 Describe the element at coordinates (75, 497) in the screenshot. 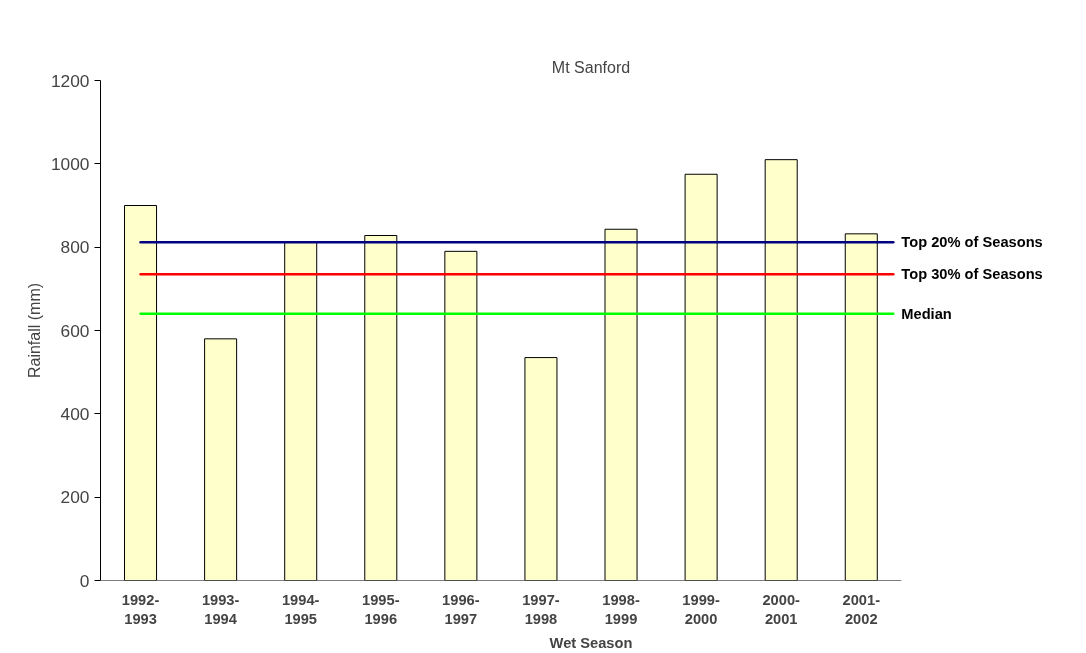

I see `y-tick-label: 200` at that location.